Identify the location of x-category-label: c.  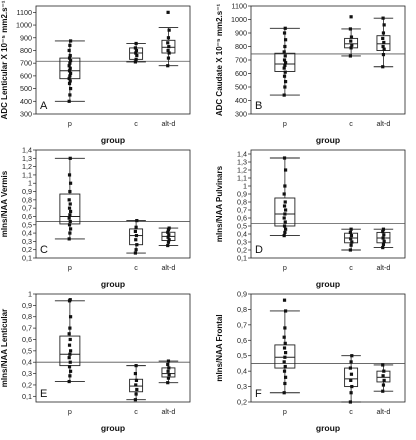
(136, 411).